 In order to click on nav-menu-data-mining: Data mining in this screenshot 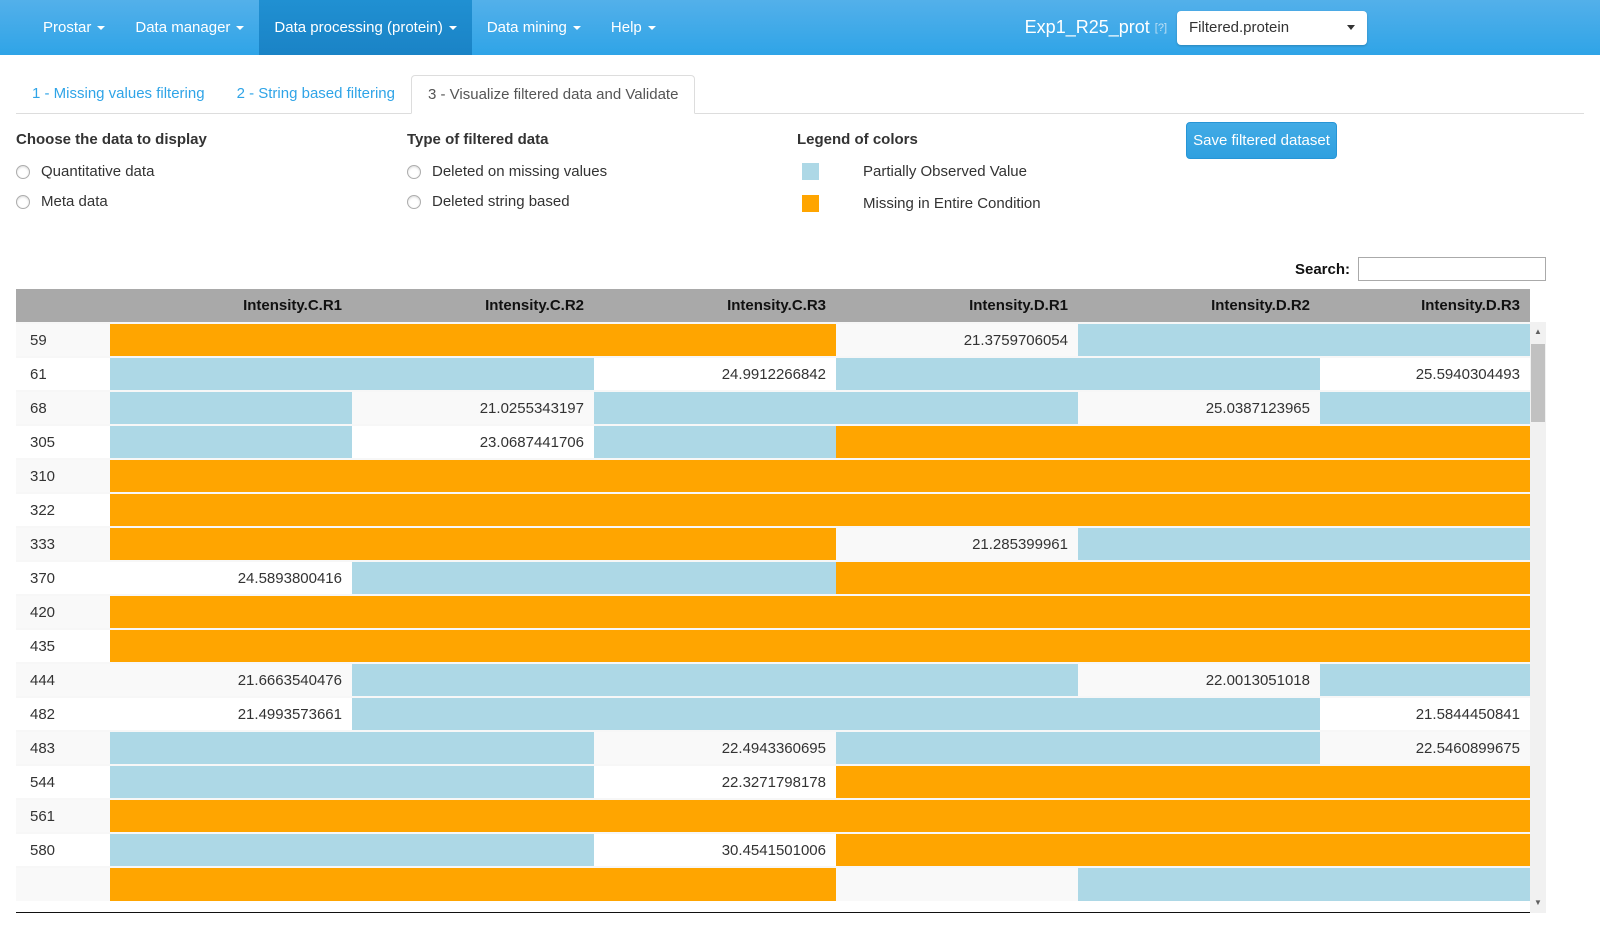, I will do `click(534, 27)`.